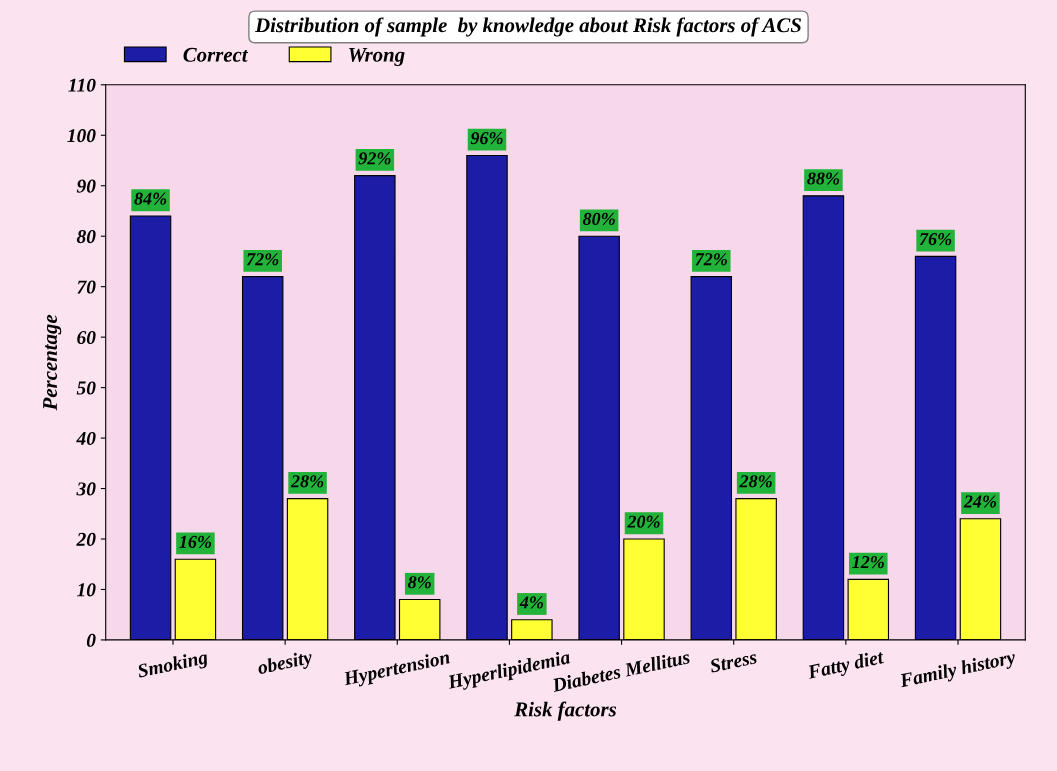 This screenshot has height=771, width=1057. I want to click on y-tick-label: 90, so click(86, 186).